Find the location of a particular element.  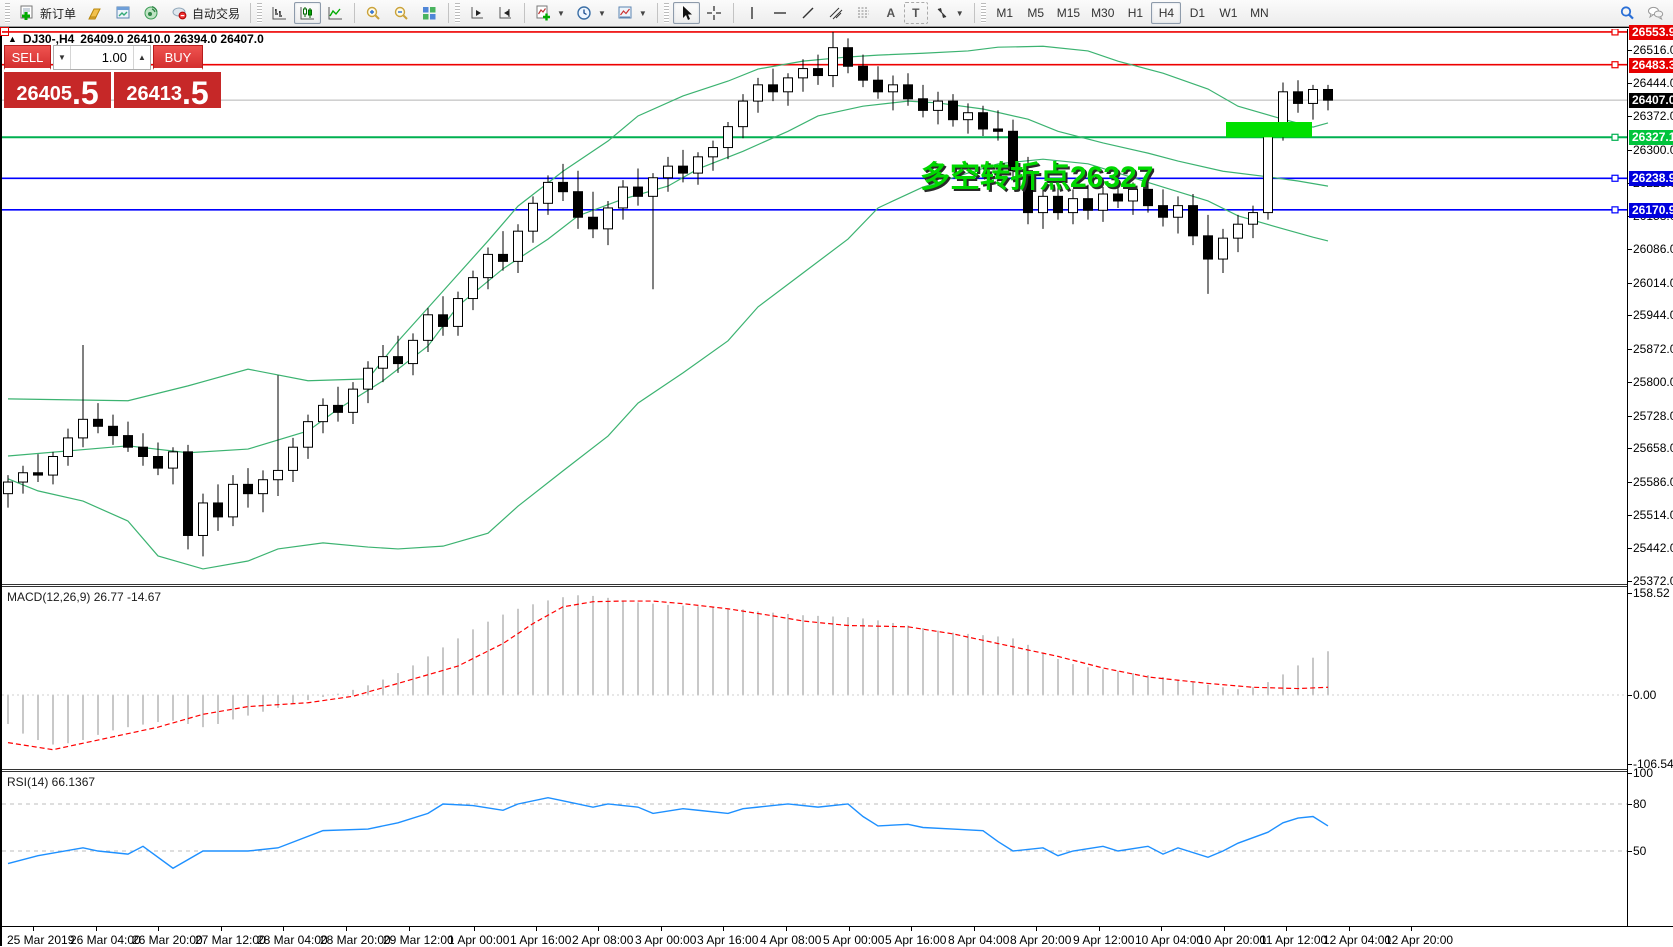

chat-button is located at coordinates (1655, 13).